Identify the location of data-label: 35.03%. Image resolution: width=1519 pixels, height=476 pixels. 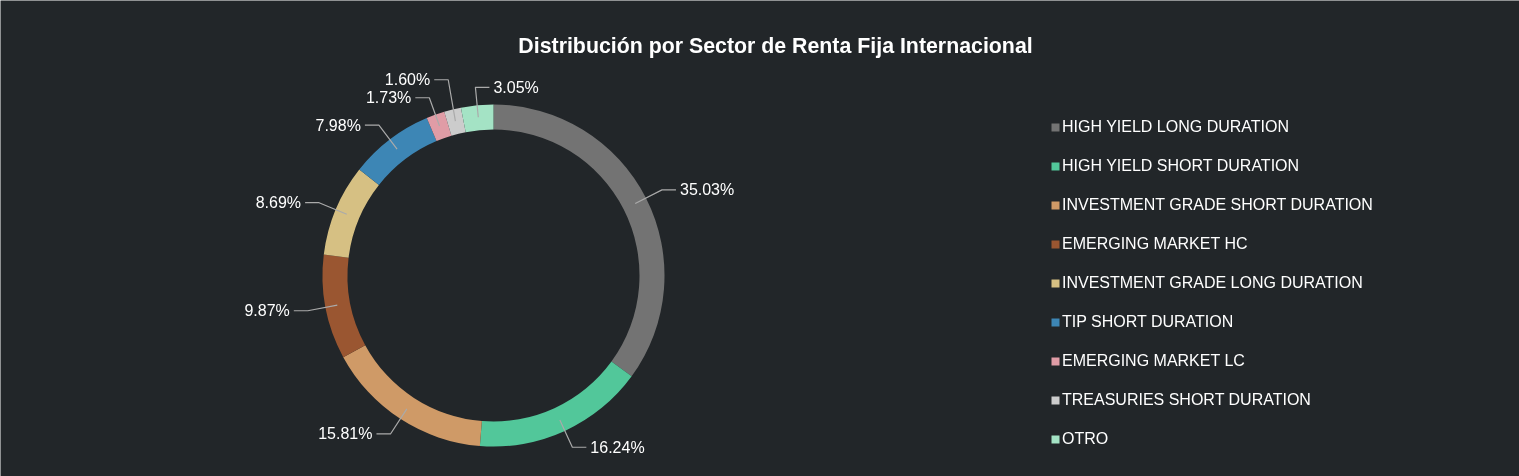
(707, 190).